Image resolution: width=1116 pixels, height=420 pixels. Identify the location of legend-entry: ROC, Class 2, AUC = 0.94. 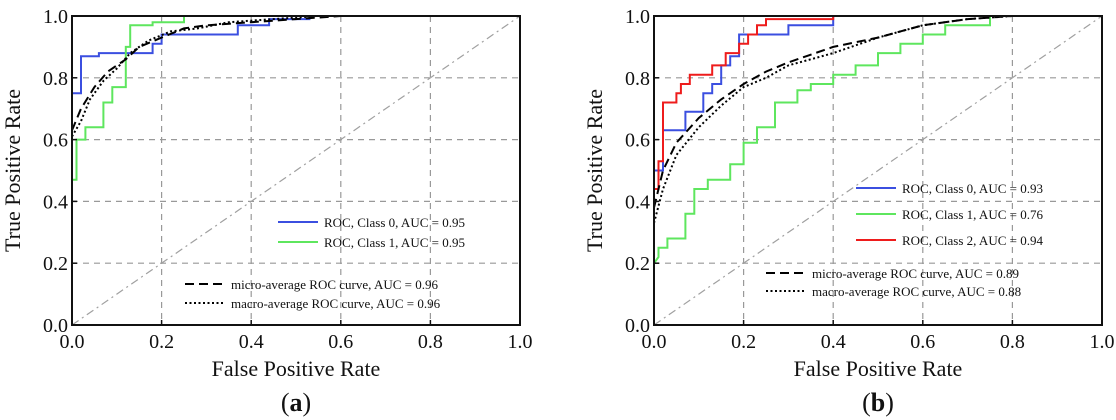
(949, 240).